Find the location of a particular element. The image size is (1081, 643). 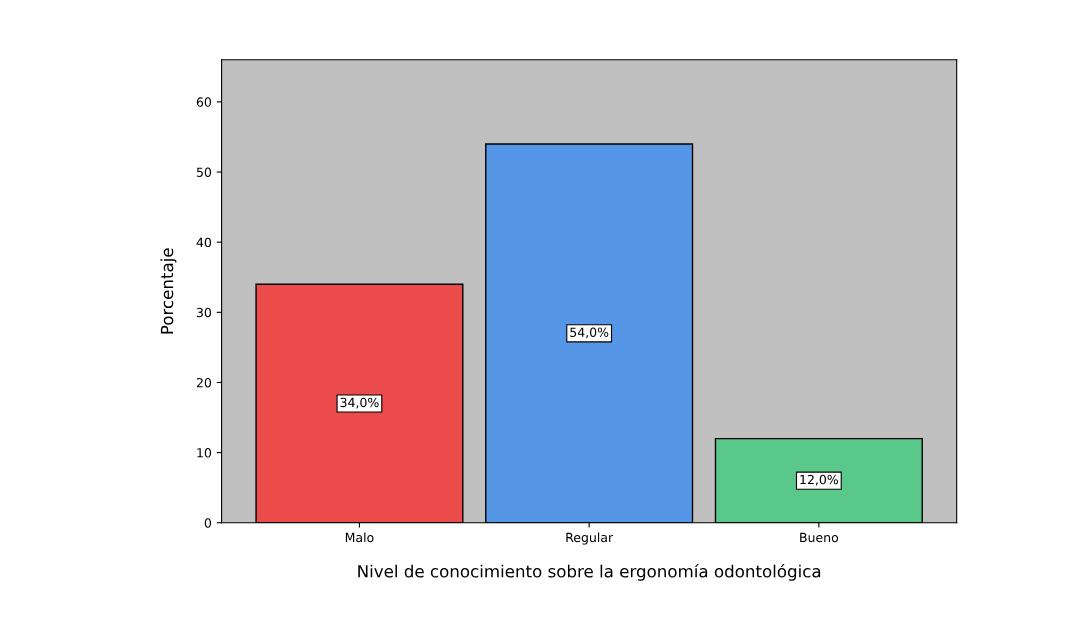

x-tick-label: Regular is located at coordinates (590, 538).